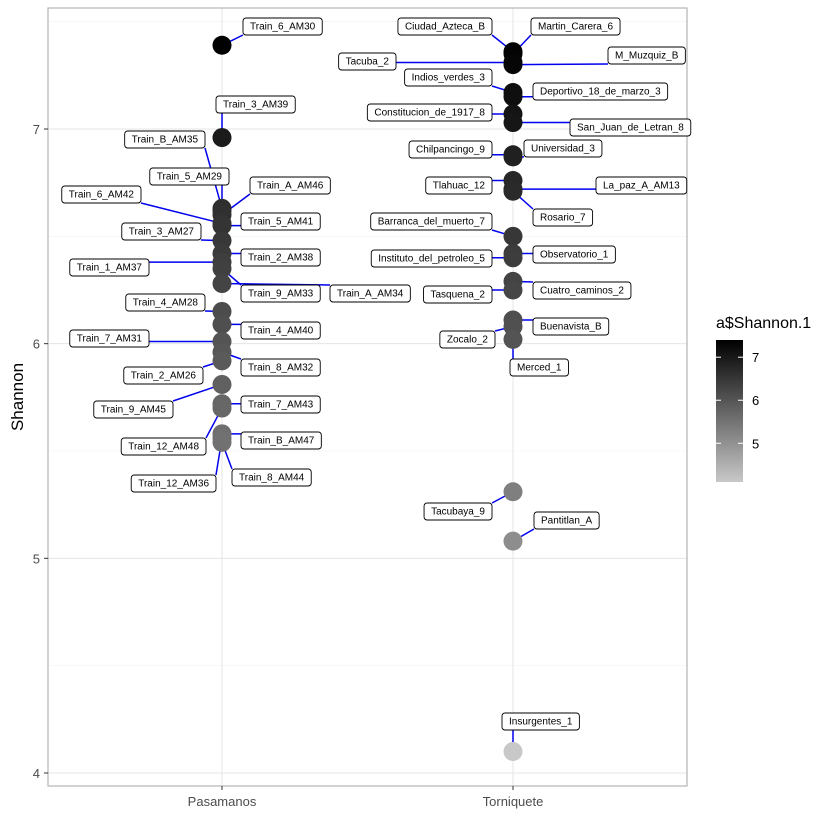 This screenshot has width=840, height=840. Describe the element at coordinates (366, 797) in the screenshot. I see `x-axis-ticks: Pasamanos Torniquete` at that location.